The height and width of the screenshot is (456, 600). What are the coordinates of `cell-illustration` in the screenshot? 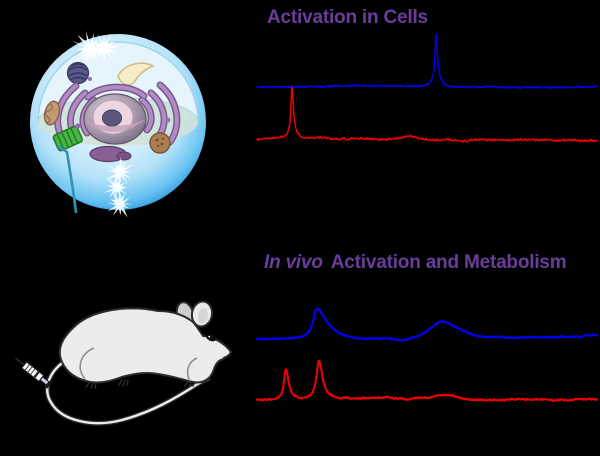 It's located at (118, 124).